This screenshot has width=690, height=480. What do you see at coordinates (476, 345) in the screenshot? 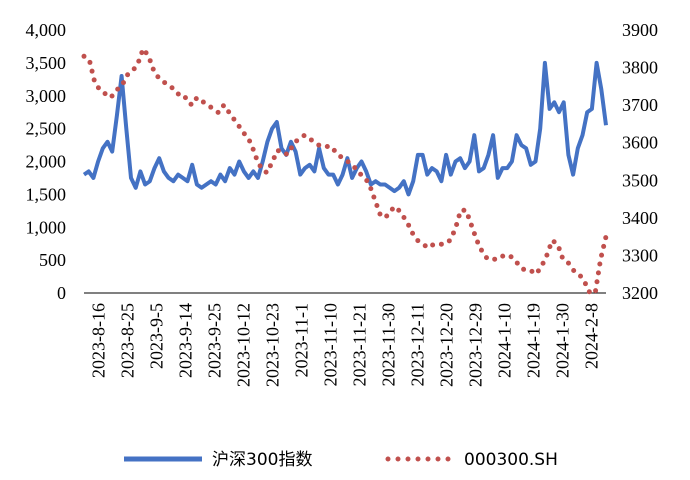
I see `x-tick-label: 2023-12-29` at bounding box center [476, 345].